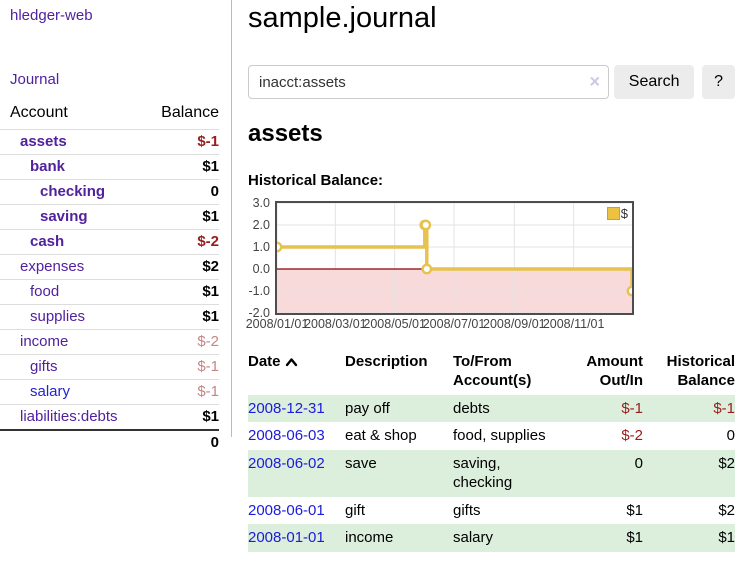 This screenshot has height=582, width=742. I want to click on transaction-description: income, so click(369, 537).